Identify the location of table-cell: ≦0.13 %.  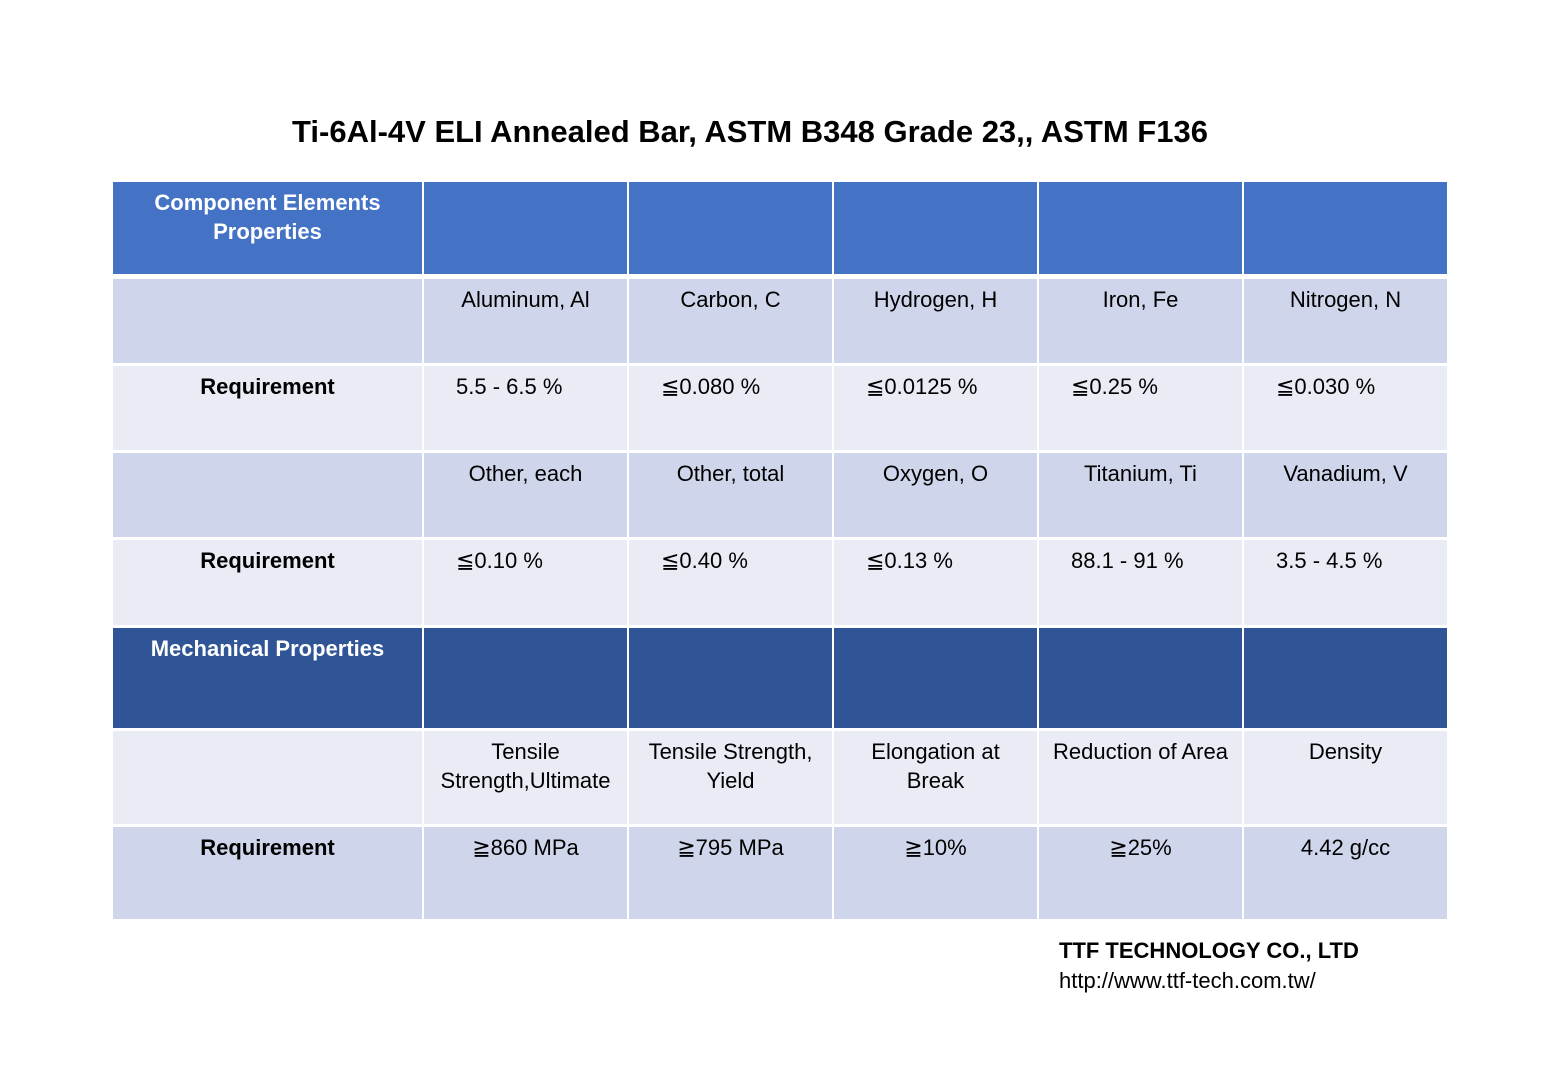
(935, 582).